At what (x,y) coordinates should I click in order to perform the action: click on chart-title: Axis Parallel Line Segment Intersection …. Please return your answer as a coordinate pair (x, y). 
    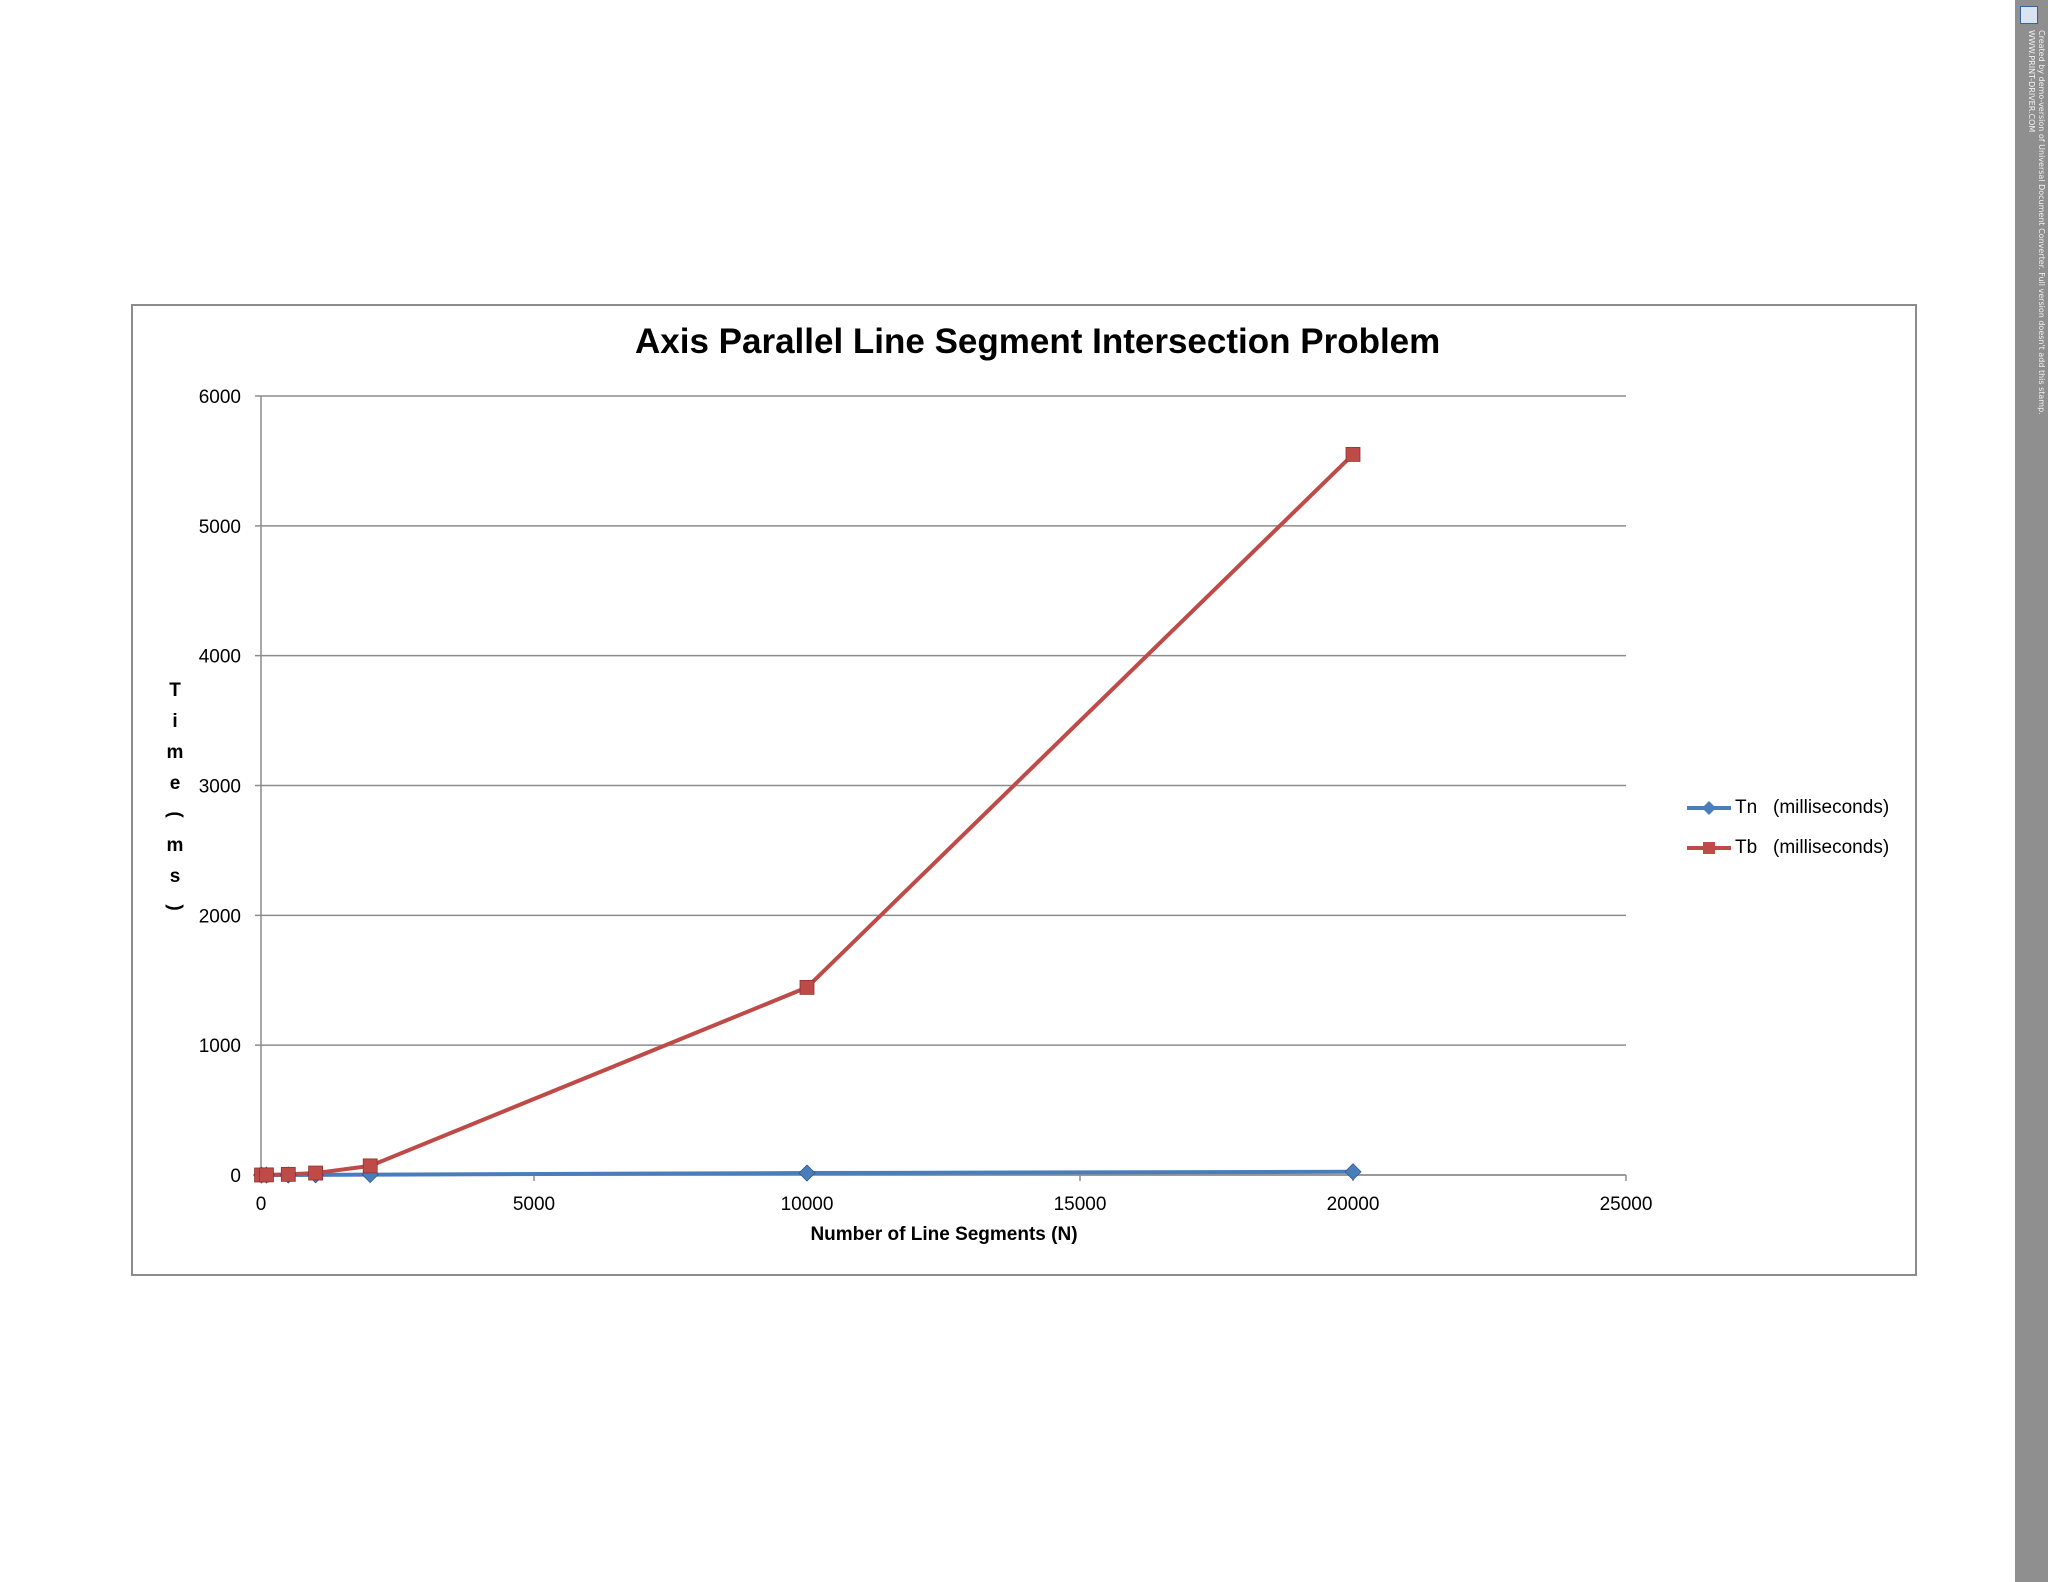
    Looking at the image, I should click on (1038, 341).